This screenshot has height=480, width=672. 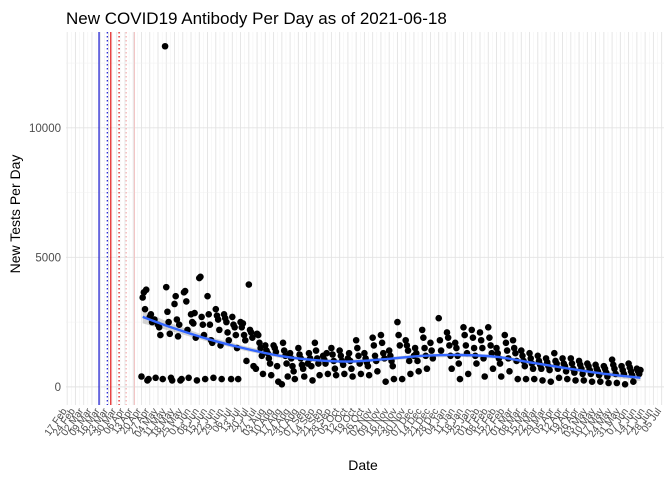 I want to click on y-axis-title: New Tests Per Day, so click(x=15, y=214).